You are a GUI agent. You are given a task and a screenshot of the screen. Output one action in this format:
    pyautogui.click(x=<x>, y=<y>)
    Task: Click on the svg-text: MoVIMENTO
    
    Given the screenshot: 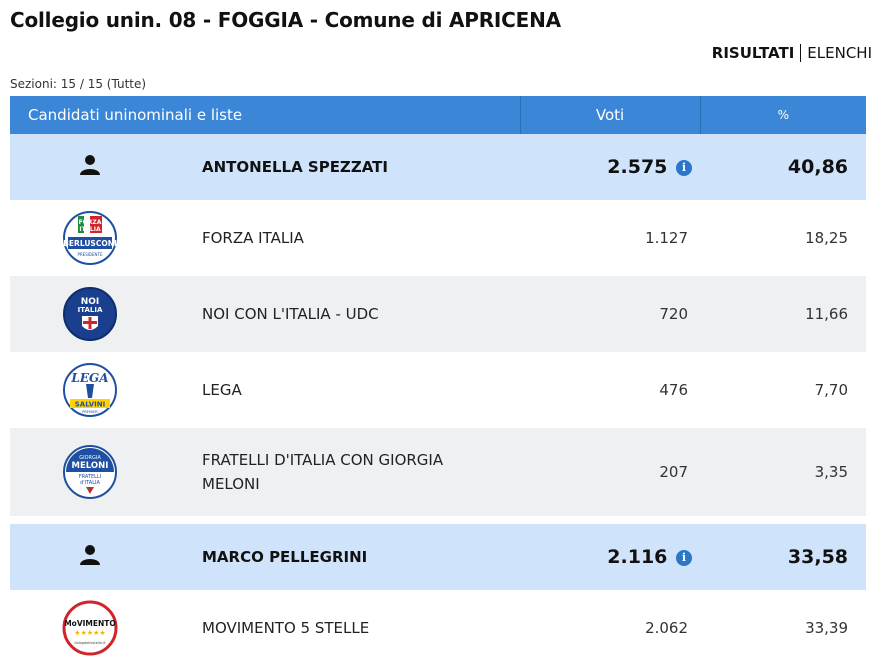 What is the action you would take?
    pyautogui.click(x=90, y=623)
    